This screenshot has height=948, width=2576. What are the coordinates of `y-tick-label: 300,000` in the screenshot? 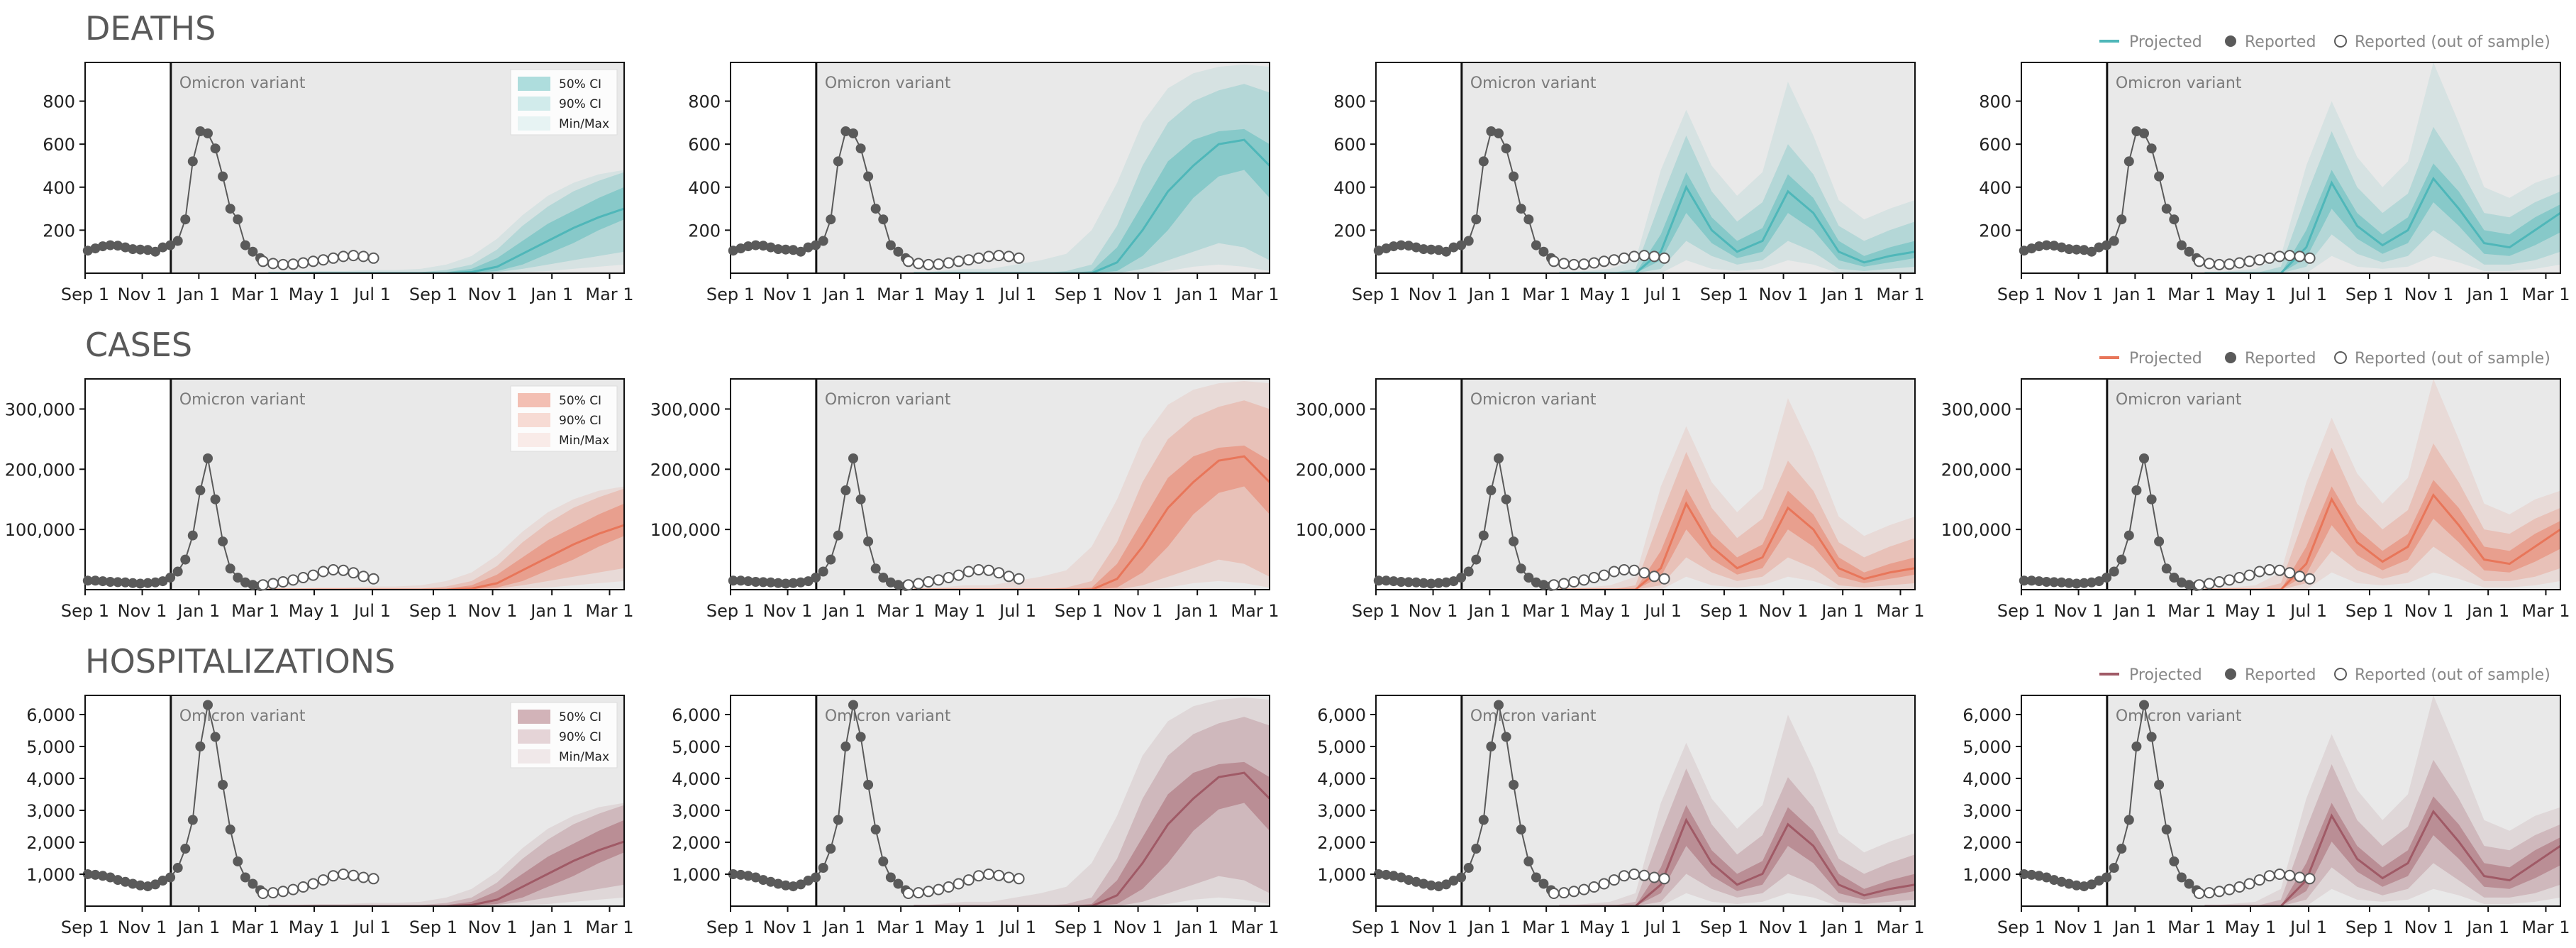 It's located at (685, 409).